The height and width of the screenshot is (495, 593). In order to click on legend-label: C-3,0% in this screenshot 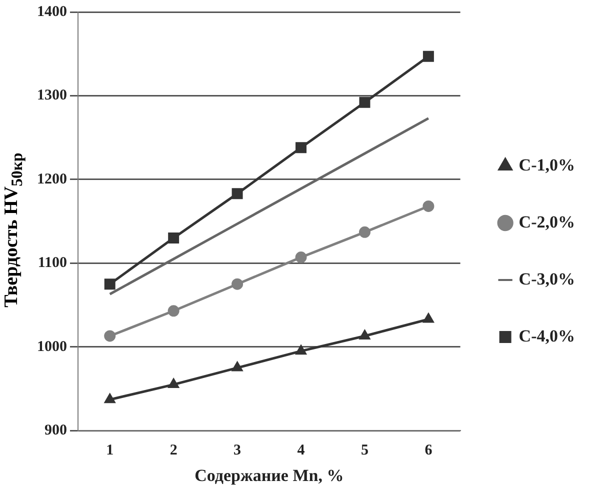, I will do `click(547, 278)`.